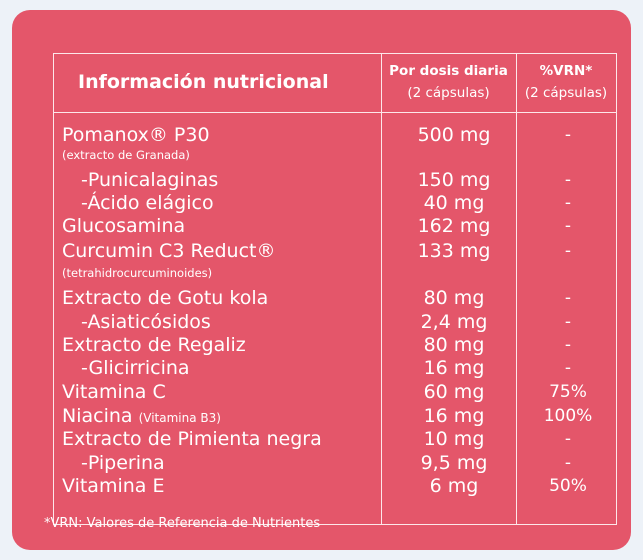  I want to click on nutrient-dose: 133 mg, so click(454, 251).